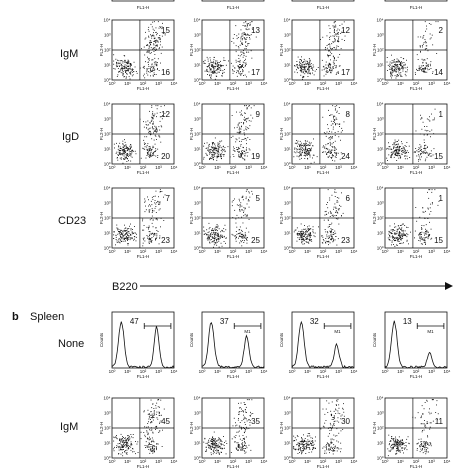 This screenshot has height=474, width=474. Describe the element at coordinates (101, 50) in the screenshot. I see `y-axis-title: FL2-H` at that location.